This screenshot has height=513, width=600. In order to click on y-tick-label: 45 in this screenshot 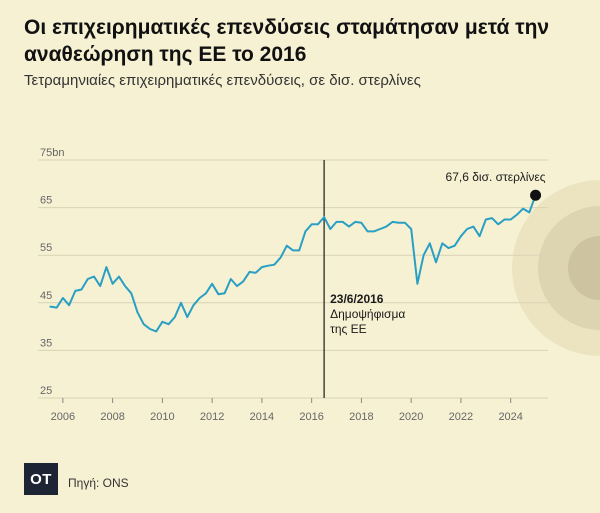, I will do `click(46, 296)`.